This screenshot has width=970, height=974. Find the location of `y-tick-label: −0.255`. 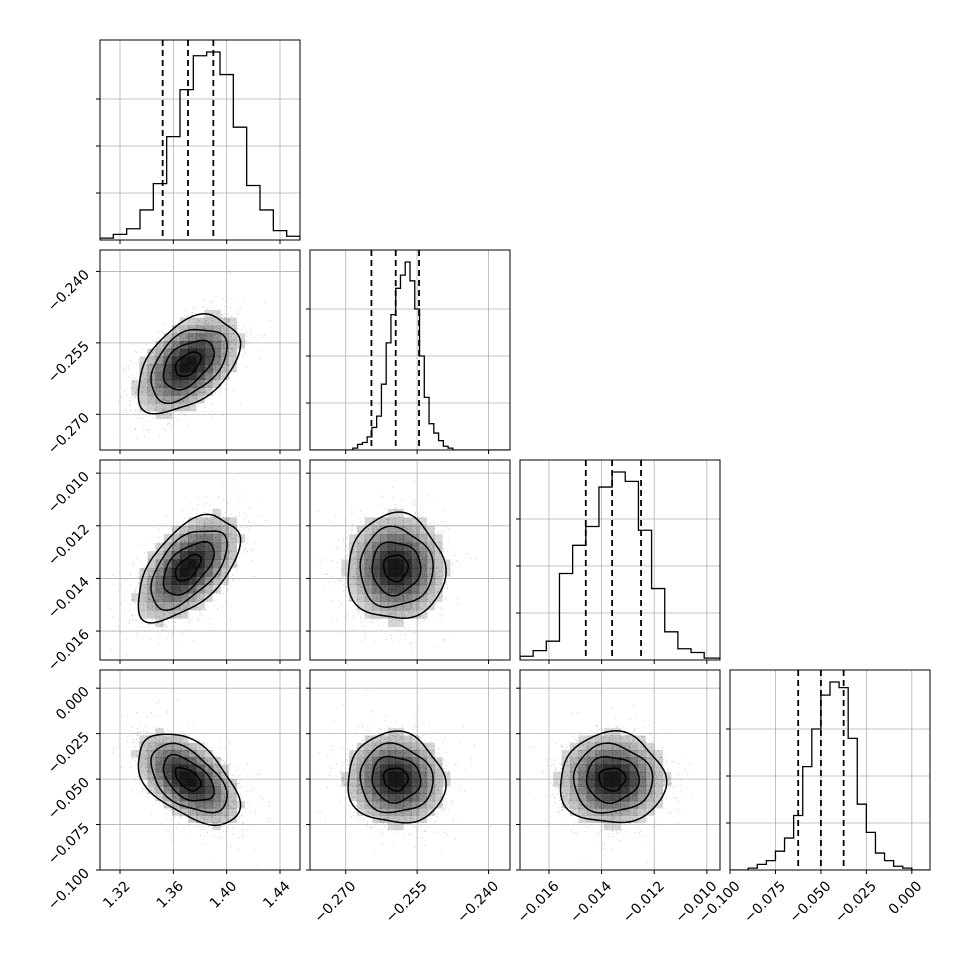

y-tick-label: −0.255 is located at coordinates (69, 362).